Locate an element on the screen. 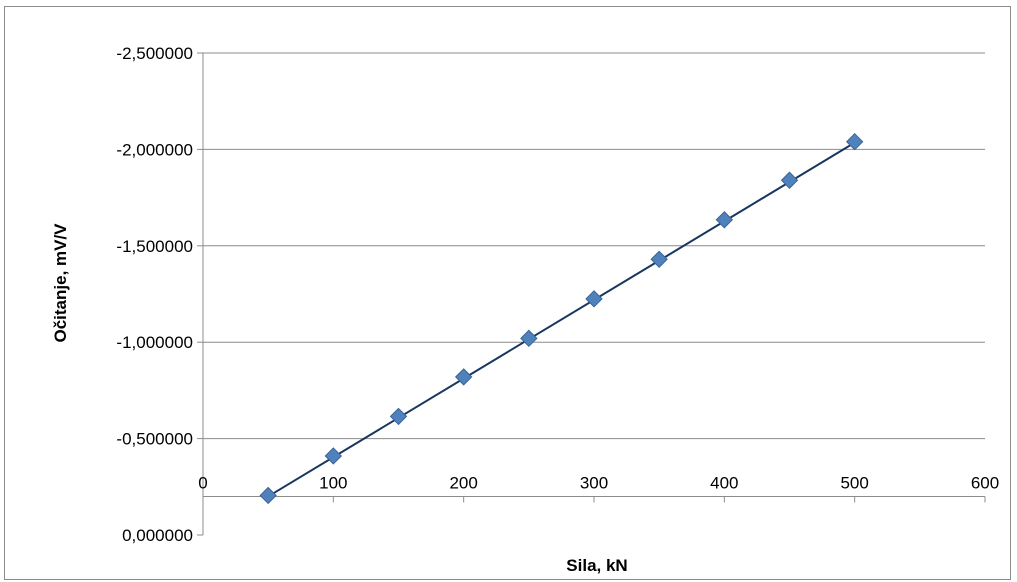  x-tick-label: 200 is located at coordinates (463, 482).